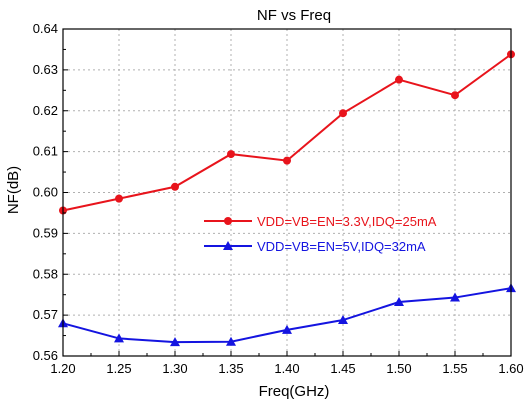 The width and height of the screenshot is (525, 401). I want to click on x-tick-label: 1.50, so click(398, 368).